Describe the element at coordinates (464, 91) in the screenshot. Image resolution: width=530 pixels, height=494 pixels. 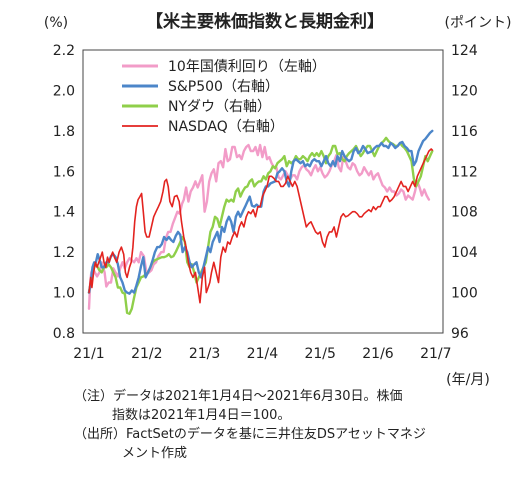
I see `right-tick-label: 120` at that location.